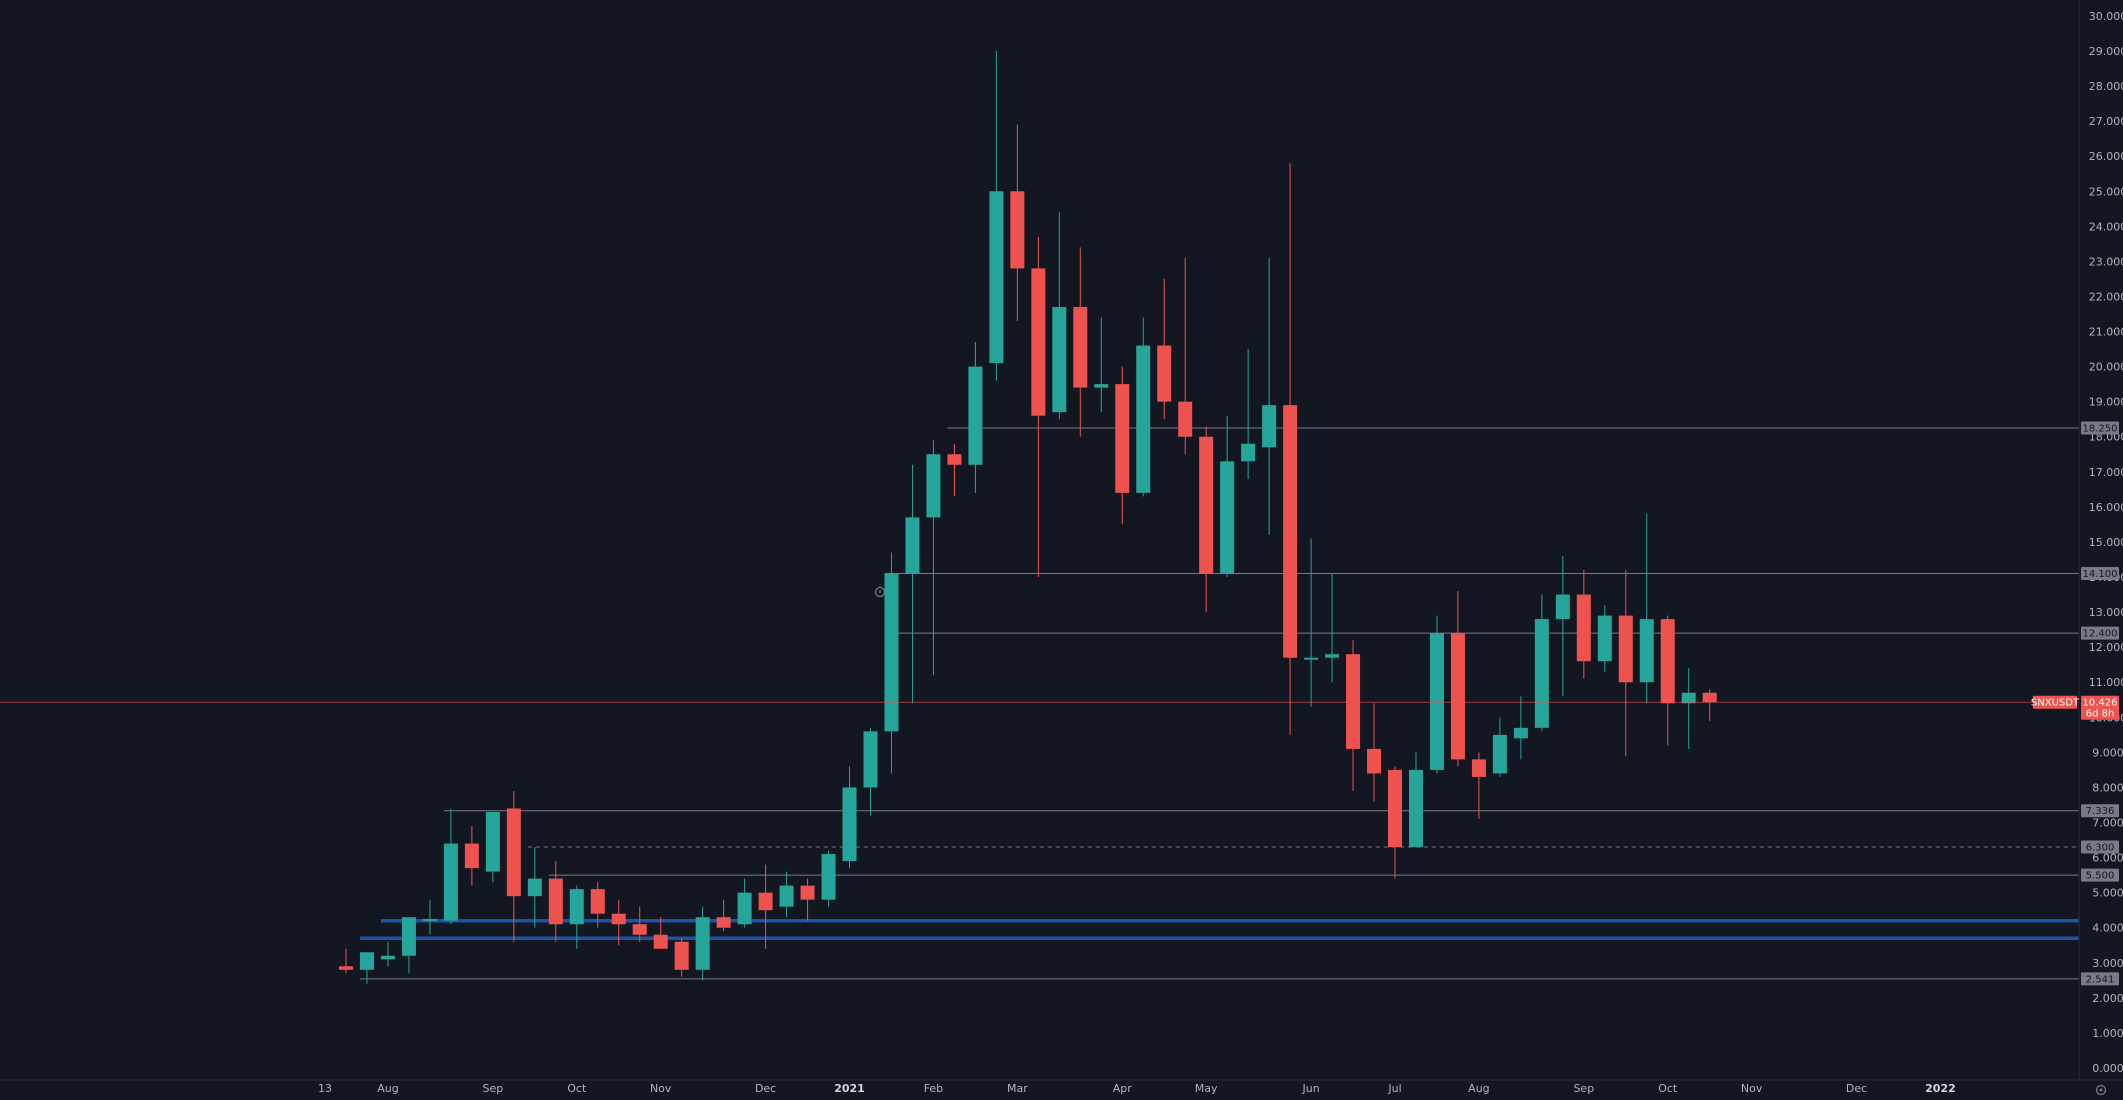  I want to click on time-tick-label: Dec, so click(765, 1088).